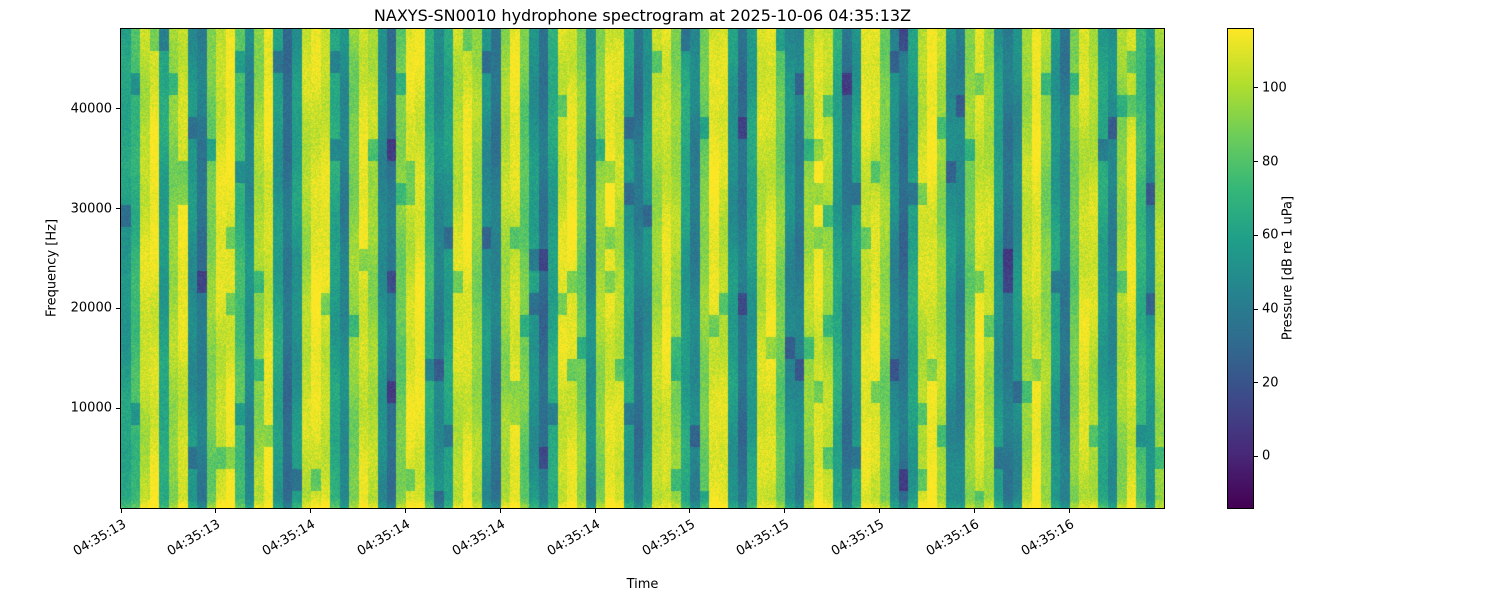  What do you see at coordinates (91, 109) in the screenshot?
I see `y-tick-label: 40000` at bounding box center [91, 109].